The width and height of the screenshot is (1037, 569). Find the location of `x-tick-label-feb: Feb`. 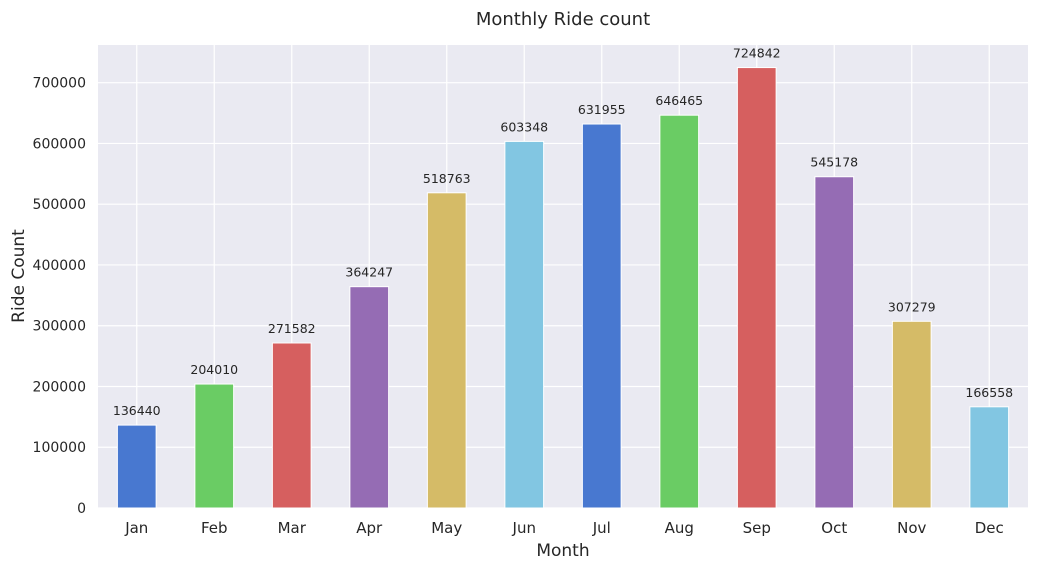

x-tick-label-feb: Feb is located at coordinates (214, 528).